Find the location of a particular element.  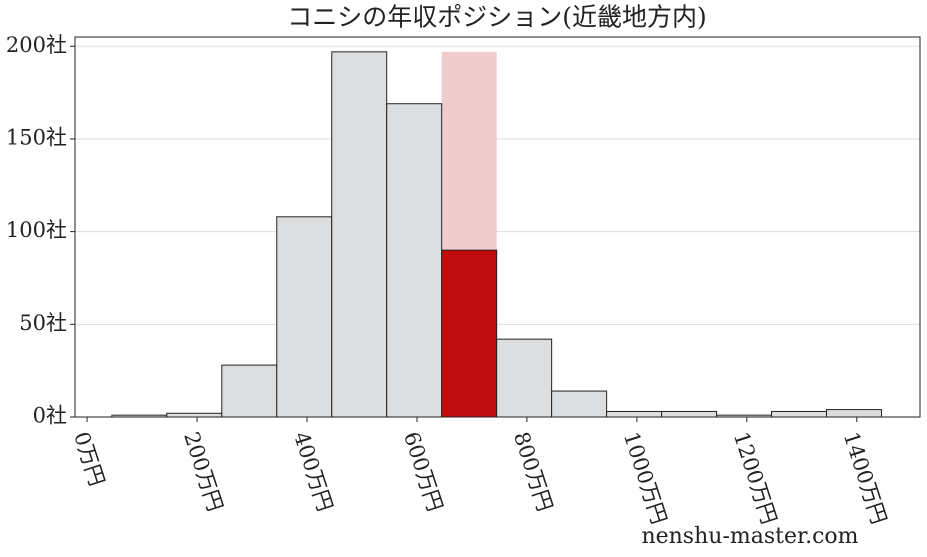

y-tick-label: 50社 is located at coordinates (43, 323).